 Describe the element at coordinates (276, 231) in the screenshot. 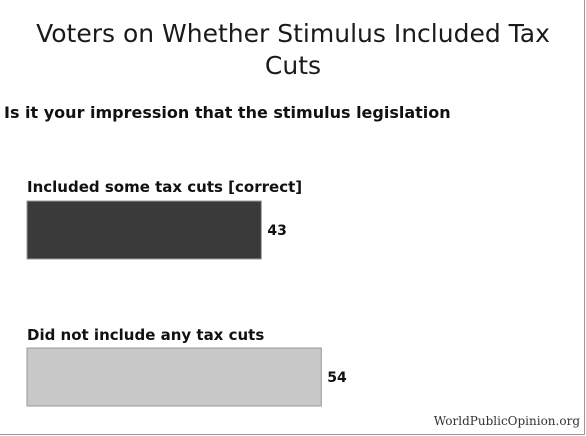

I see `value-label: 43` at that location.